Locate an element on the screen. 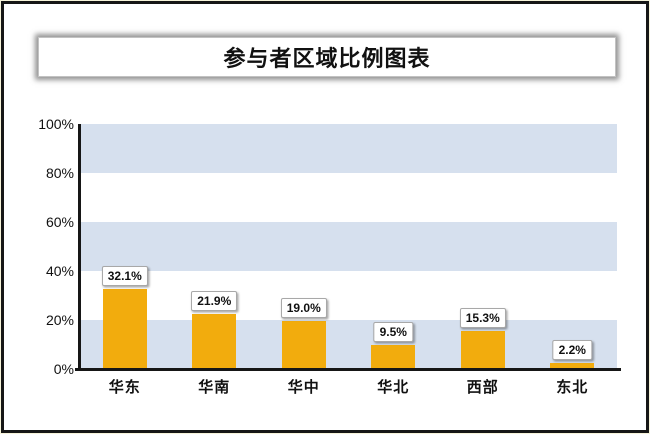 This screenshot has width=650, height=434. bar-value-label: 9.5% is located at coordinates (393, 331).